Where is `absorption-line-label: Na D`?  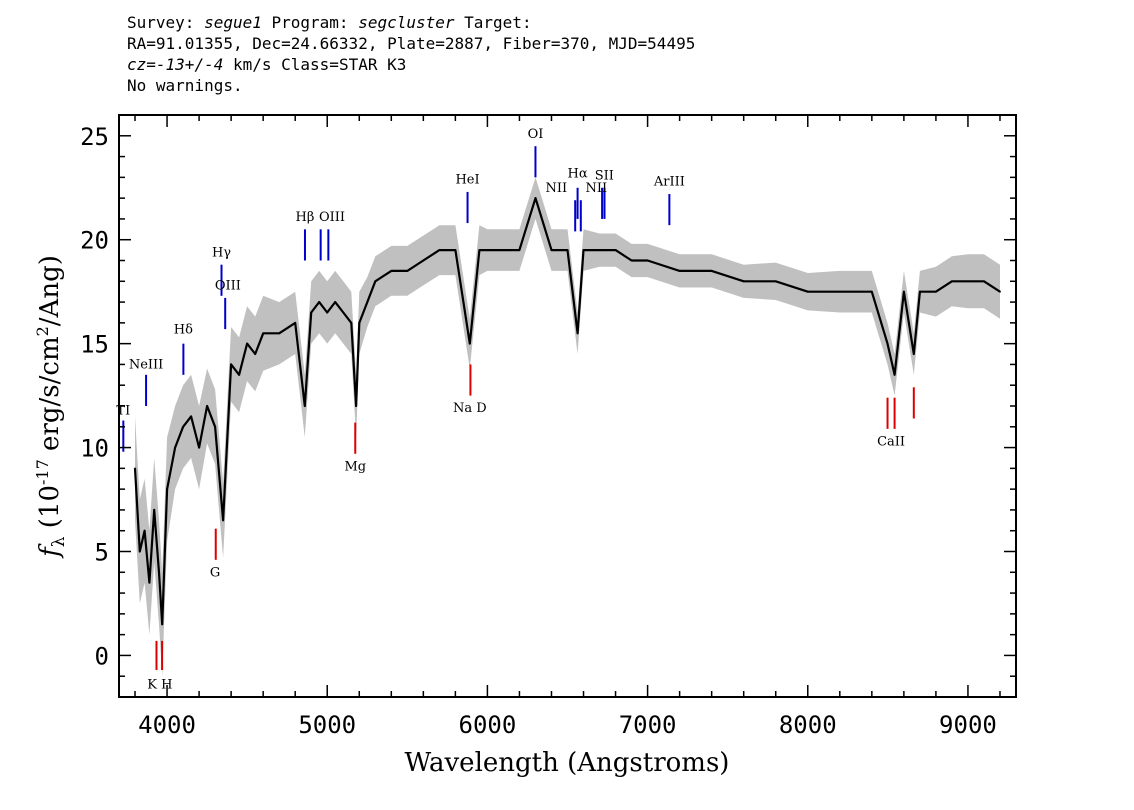
absorption-line-label: Na D is located at coordinates (470, 408).